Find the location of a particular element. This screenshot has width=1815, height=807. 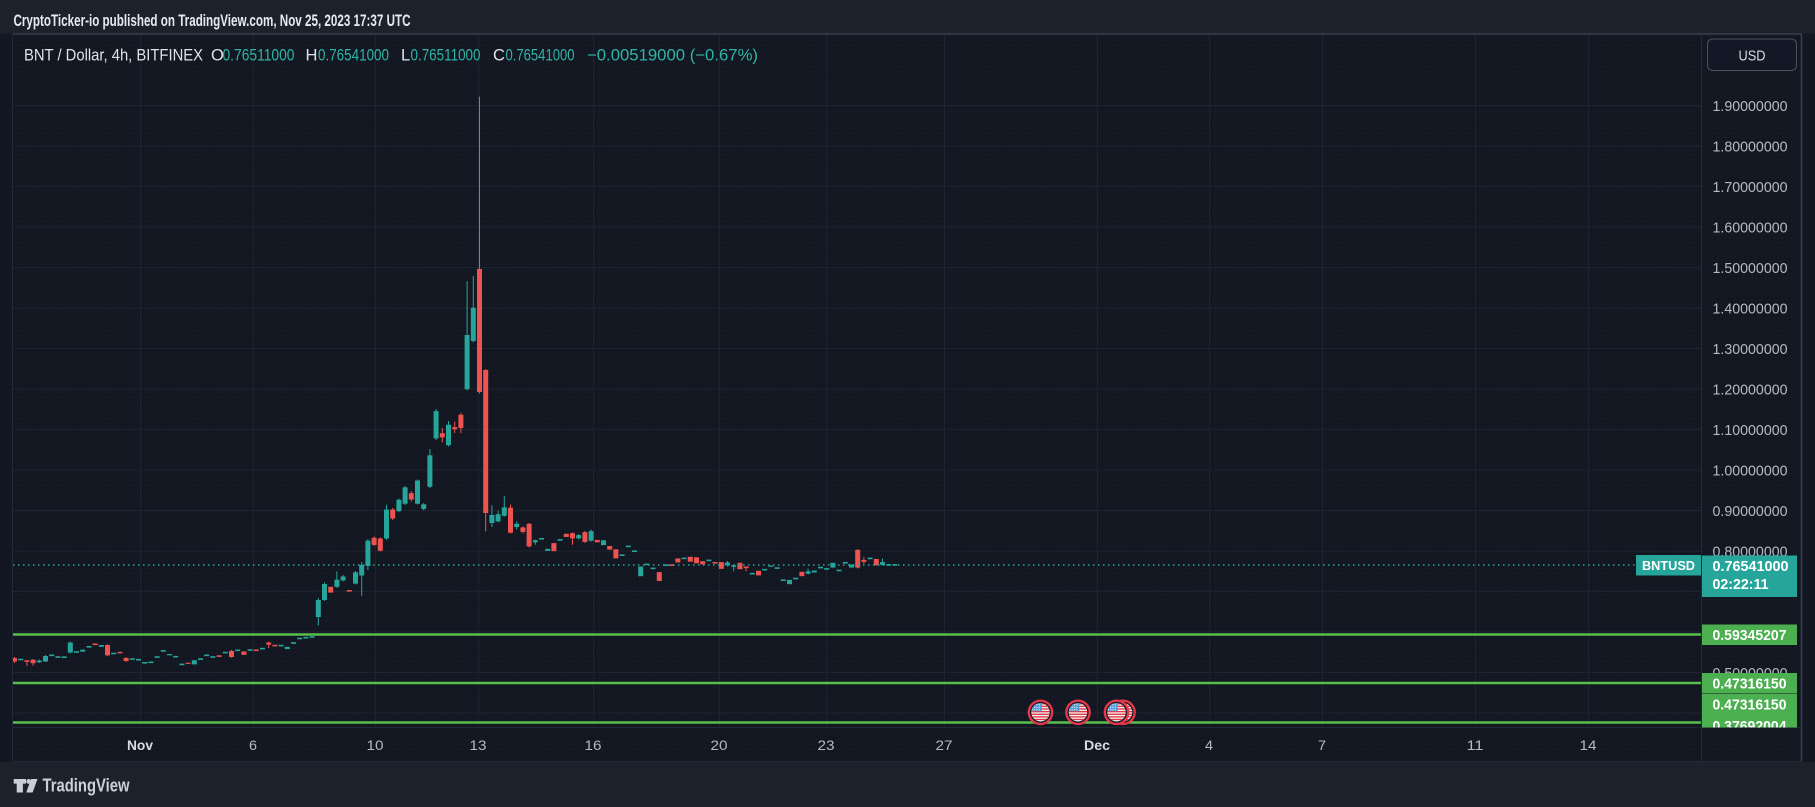

svg-text: 1.20000000 is located at coordinates (1750, 390).